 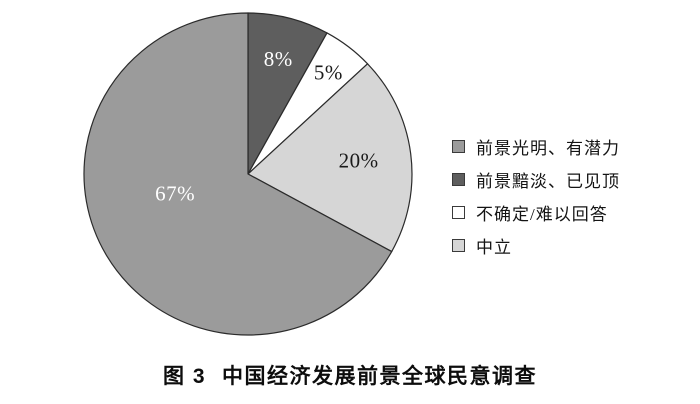 I want to click on slice-value-label: 5%, so click(x=328, y=73).